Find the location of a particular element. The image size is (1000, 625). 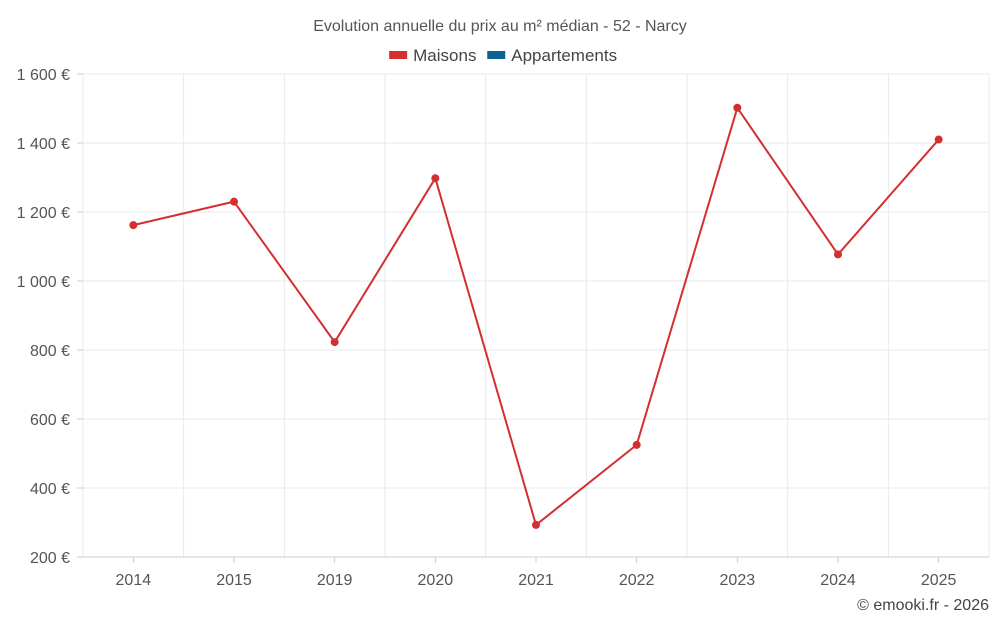

y-tick-label: 800 € is located at coordinates (50, 351).